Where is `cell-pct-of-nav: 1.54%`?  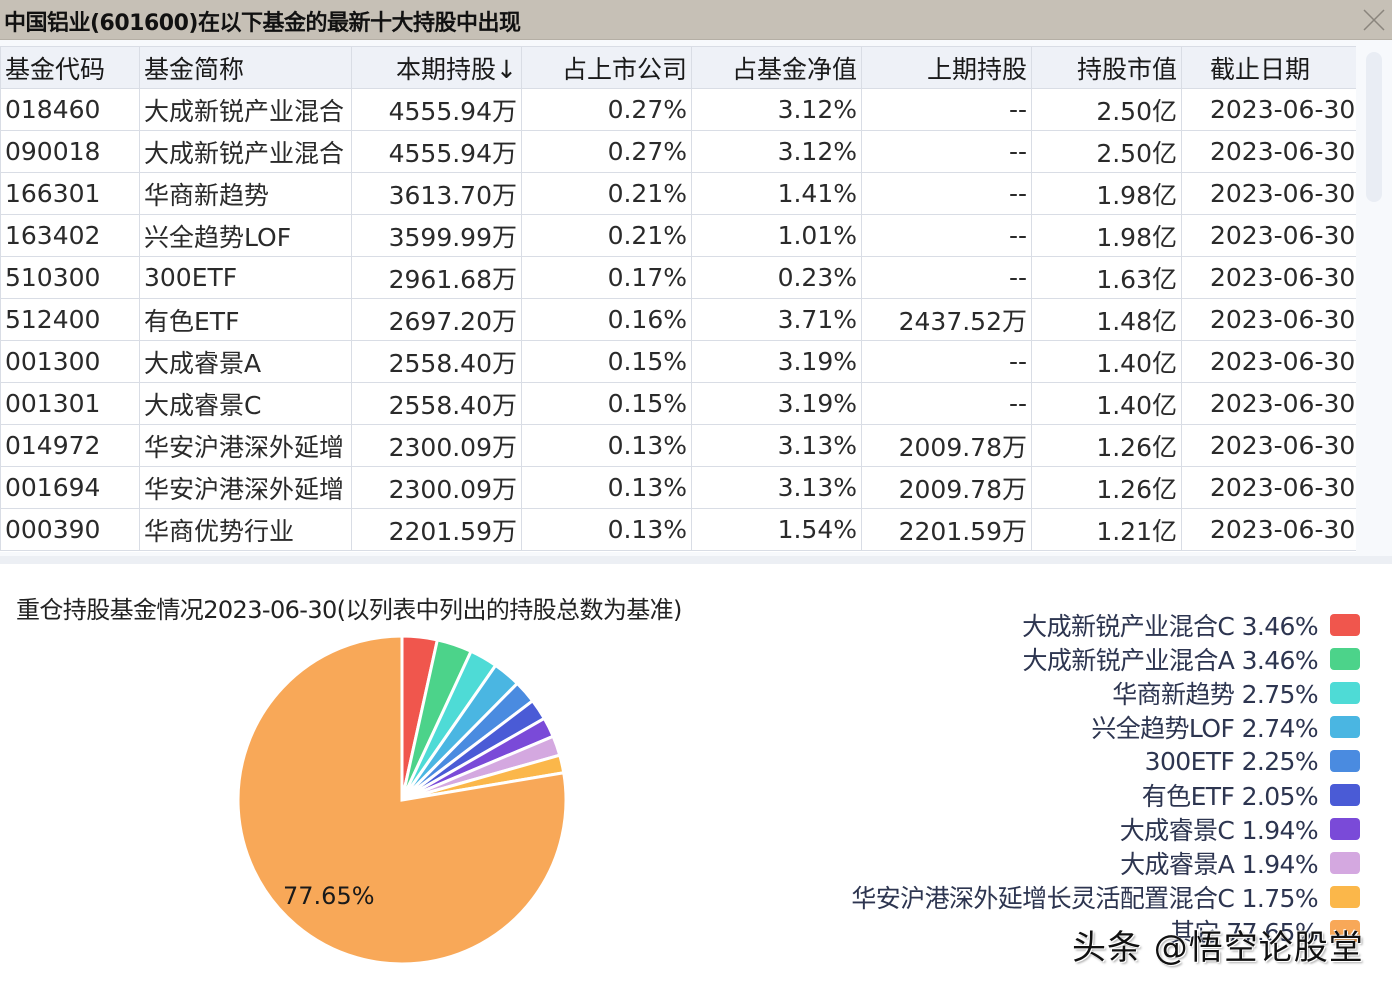 cell-pct-of-nav: 1.54% is located at coordinates (776, 529).